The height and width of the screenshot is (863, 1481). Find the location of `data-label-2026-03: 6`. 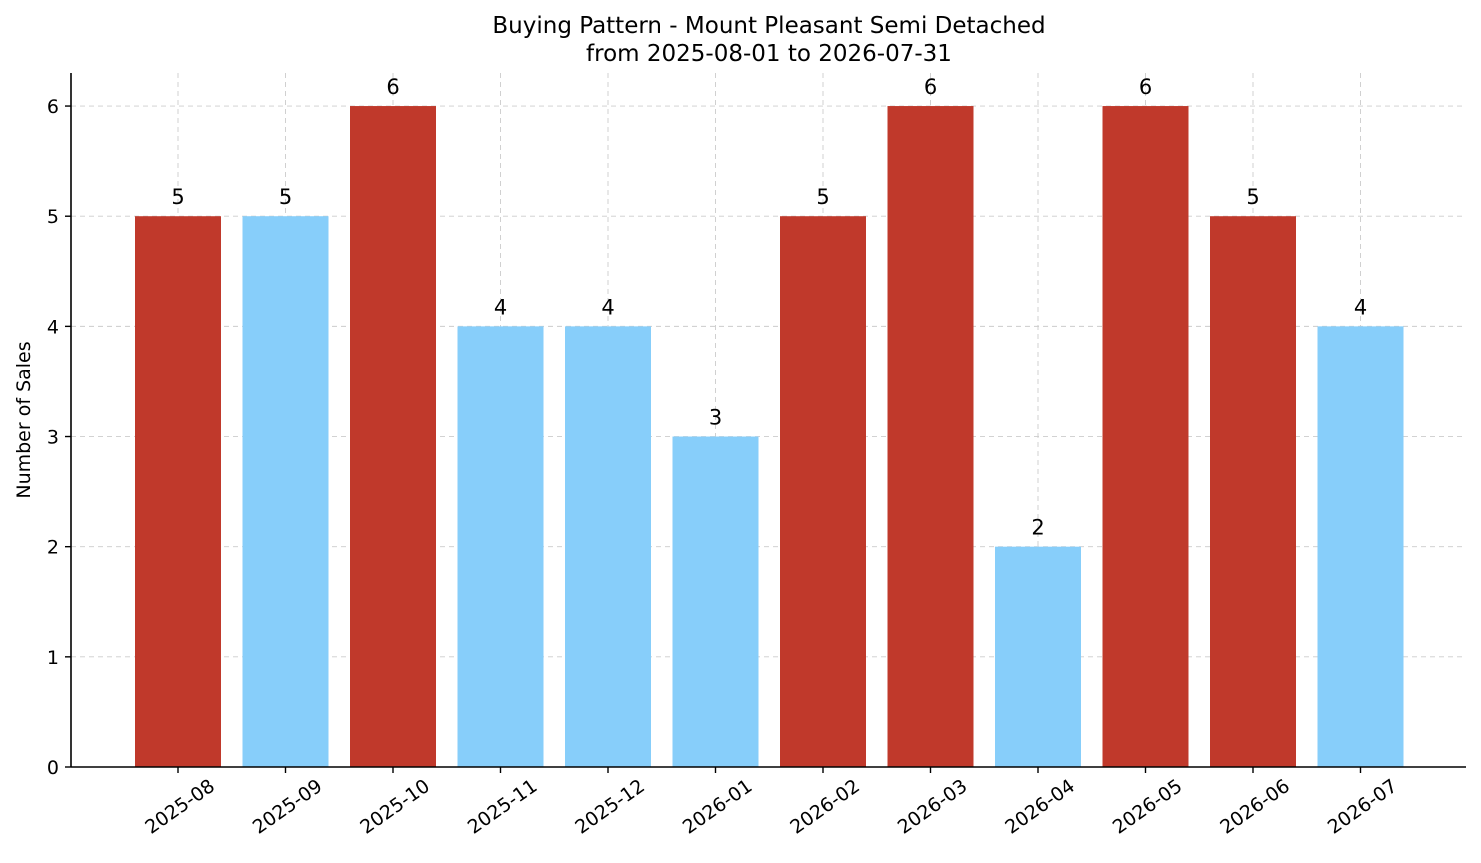

data-label-2026-03: 6 is located at coordinates (930, 87).